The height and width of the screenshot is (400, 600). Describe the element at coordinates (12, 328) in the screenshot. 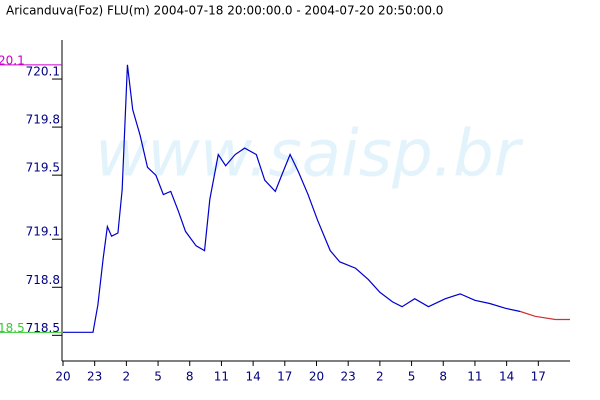

I see `min-label: 18.5` at that location.